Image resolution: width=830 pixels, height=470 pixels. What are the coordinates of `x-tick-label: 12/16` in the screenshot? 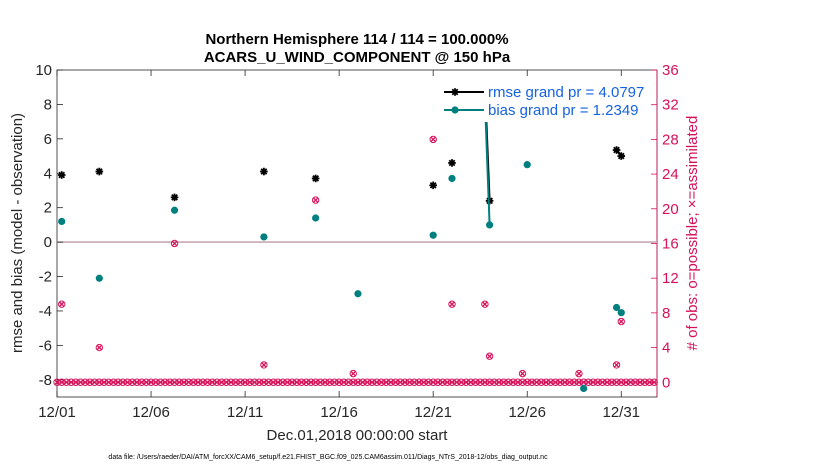 It's located at (339, 412).